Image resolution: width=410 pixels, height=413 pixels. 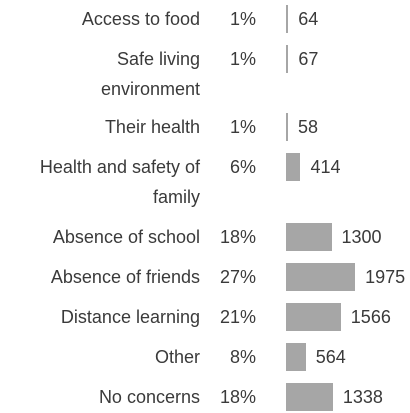 What do you see at coordinates (370, 317) in the screenshot?
I see `value-label: 1566` at bounding box center [370, 317].